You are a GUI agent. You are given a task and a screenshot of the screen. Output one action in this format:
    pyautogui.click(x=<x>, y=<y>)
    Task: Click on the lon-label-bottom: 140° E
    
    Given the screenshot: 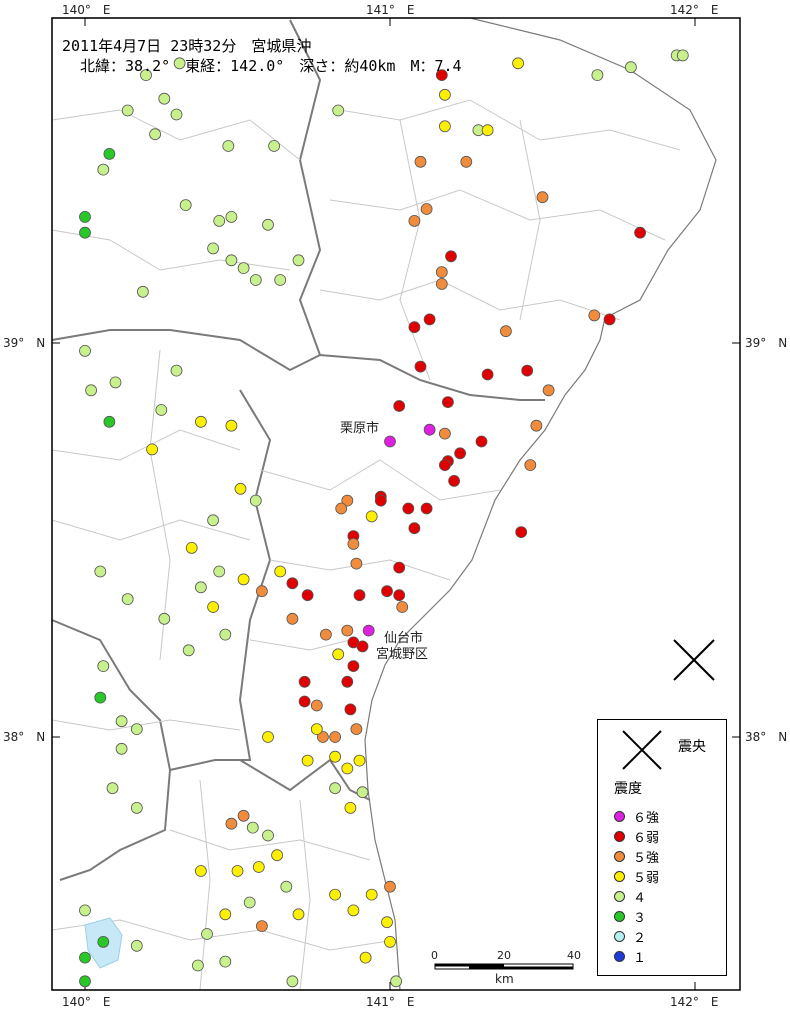 What is the action you would take?
    pyautogui.click(x=86, y=1002)
    